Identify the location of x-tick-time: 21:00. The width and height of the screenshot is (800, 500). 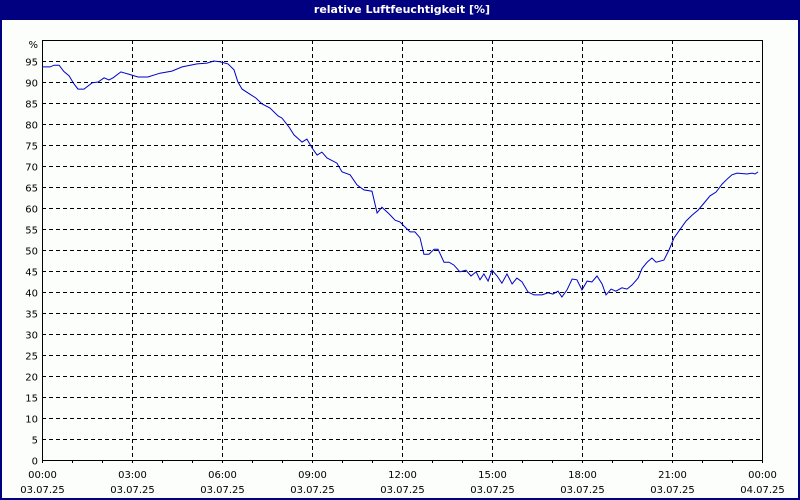
(672, 475).